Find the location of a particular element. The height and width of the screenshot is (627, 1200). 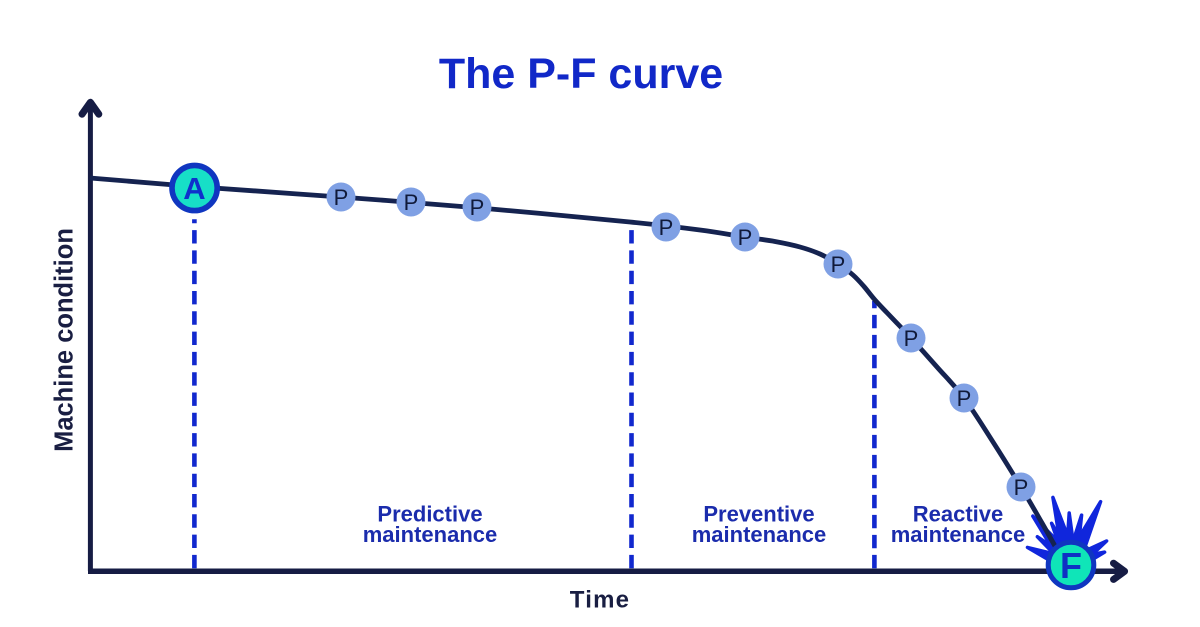

svg-text: A is located at coordinates (194, 188).